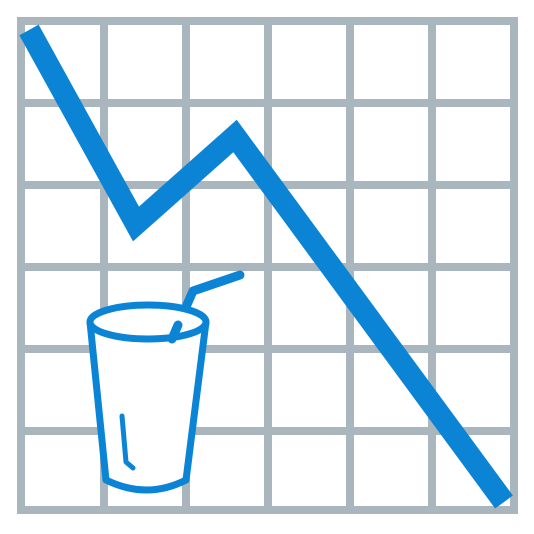  I want to click on straw-inside-cup-icon, so click(175, 332).